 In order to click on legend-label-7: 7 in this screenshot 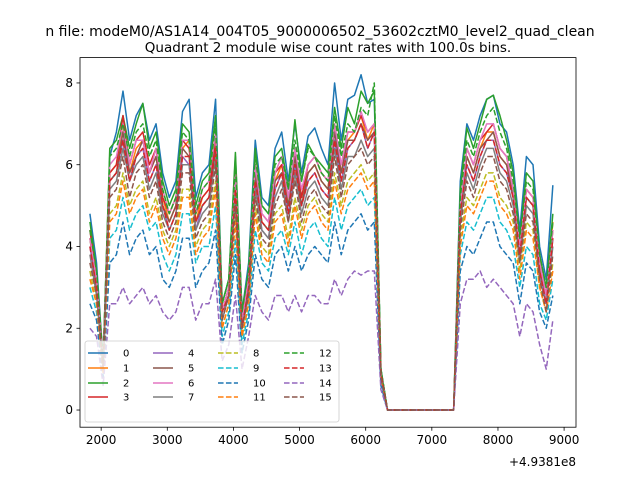, I will do `click(191, 398)`.